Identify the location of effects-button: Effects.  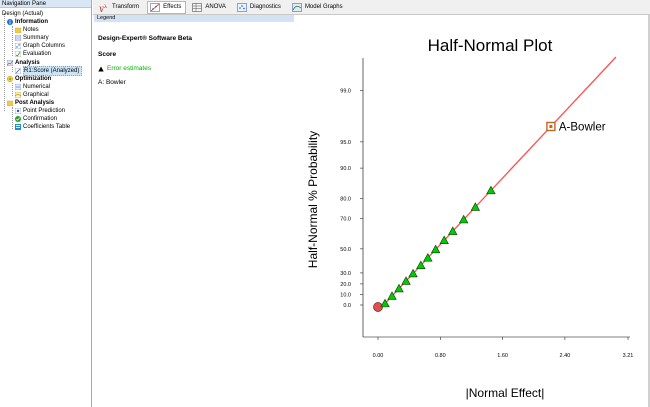
(167, 7).